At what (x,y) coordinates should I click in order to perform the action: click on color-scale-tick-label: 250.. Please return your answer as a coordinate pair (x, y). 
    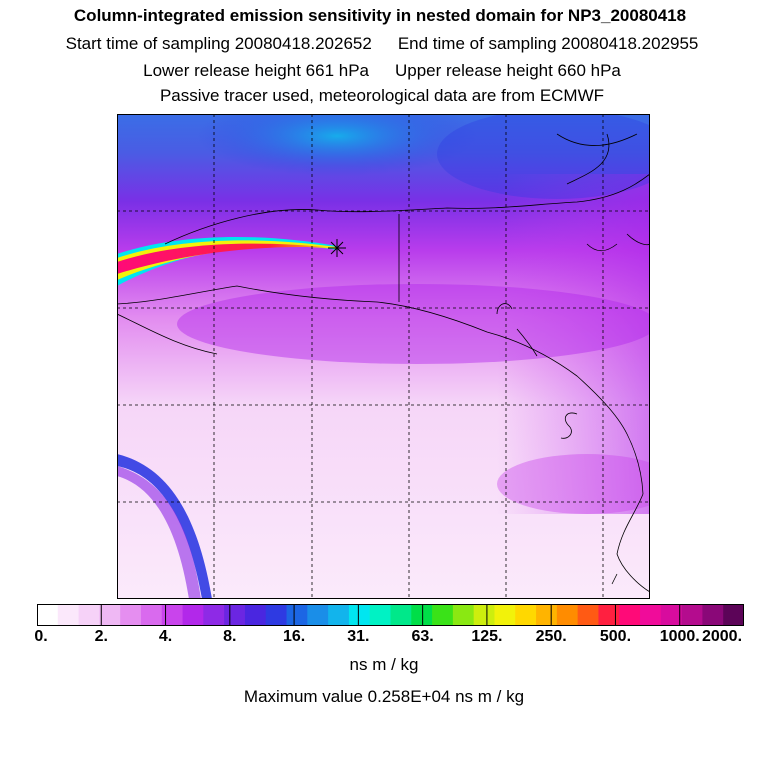
    Looking at the image, I should click on (551, 636).